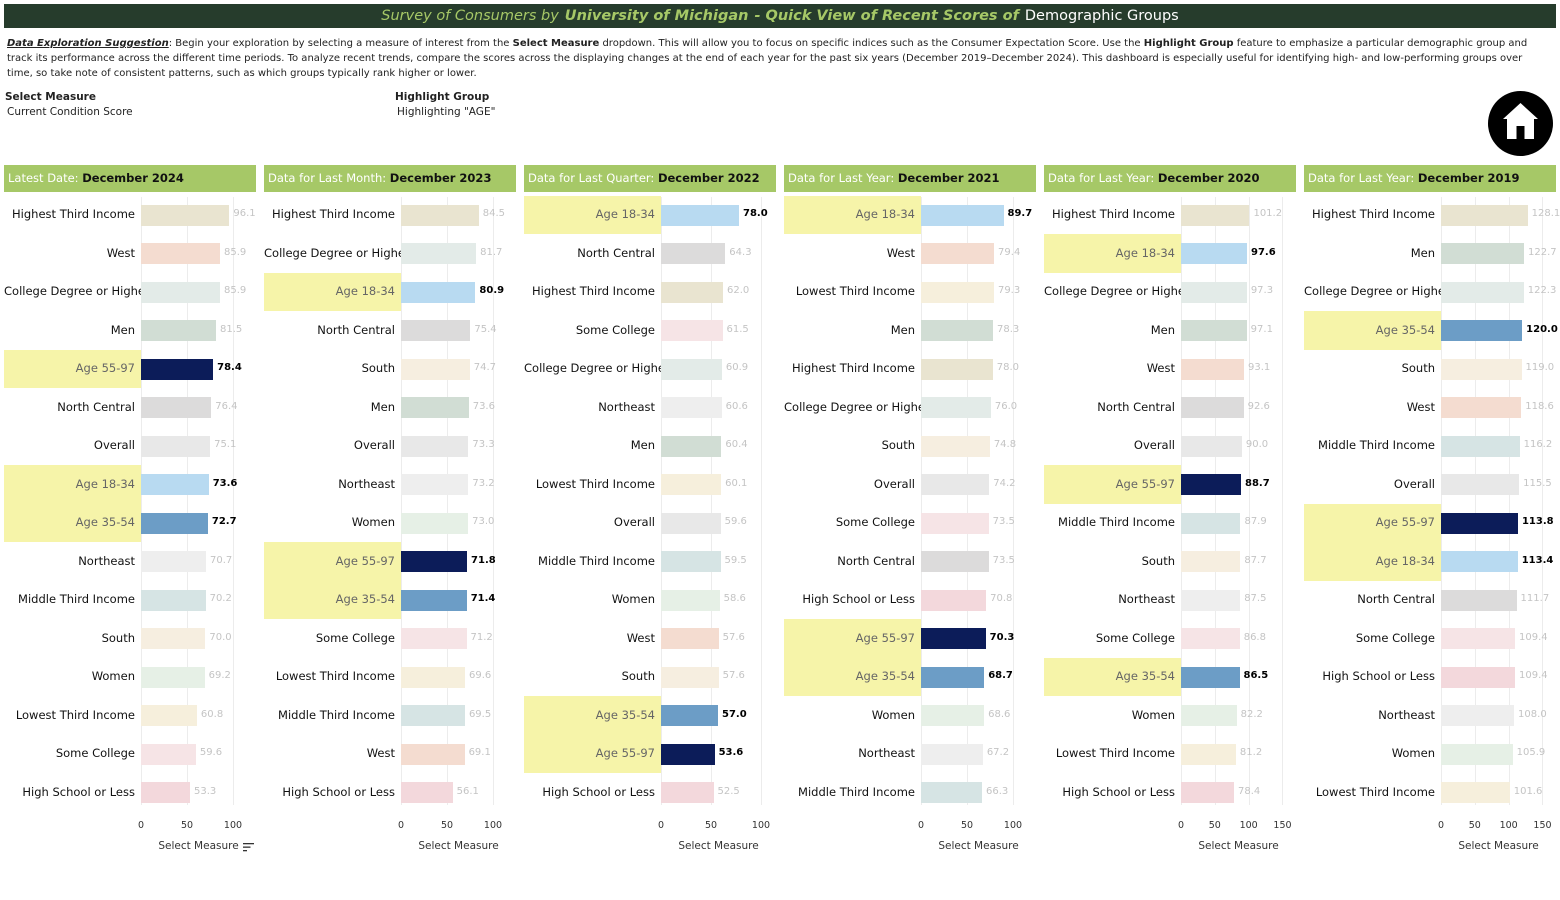 Image resolution: width=1560 pixels, height=900 pixels. What do you see at coordinates (248, 847) in the screenshot?
I see `sort-icon` at bounding box center [248, 847].